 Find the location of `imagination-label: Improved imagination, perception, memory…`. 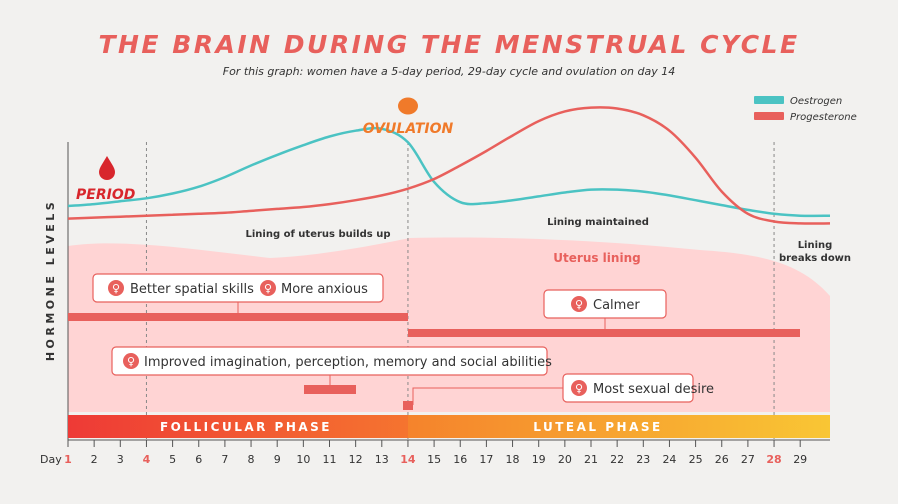

imagination-label: Improved imagination, perception, memory… is located at coordinates (348, 362).